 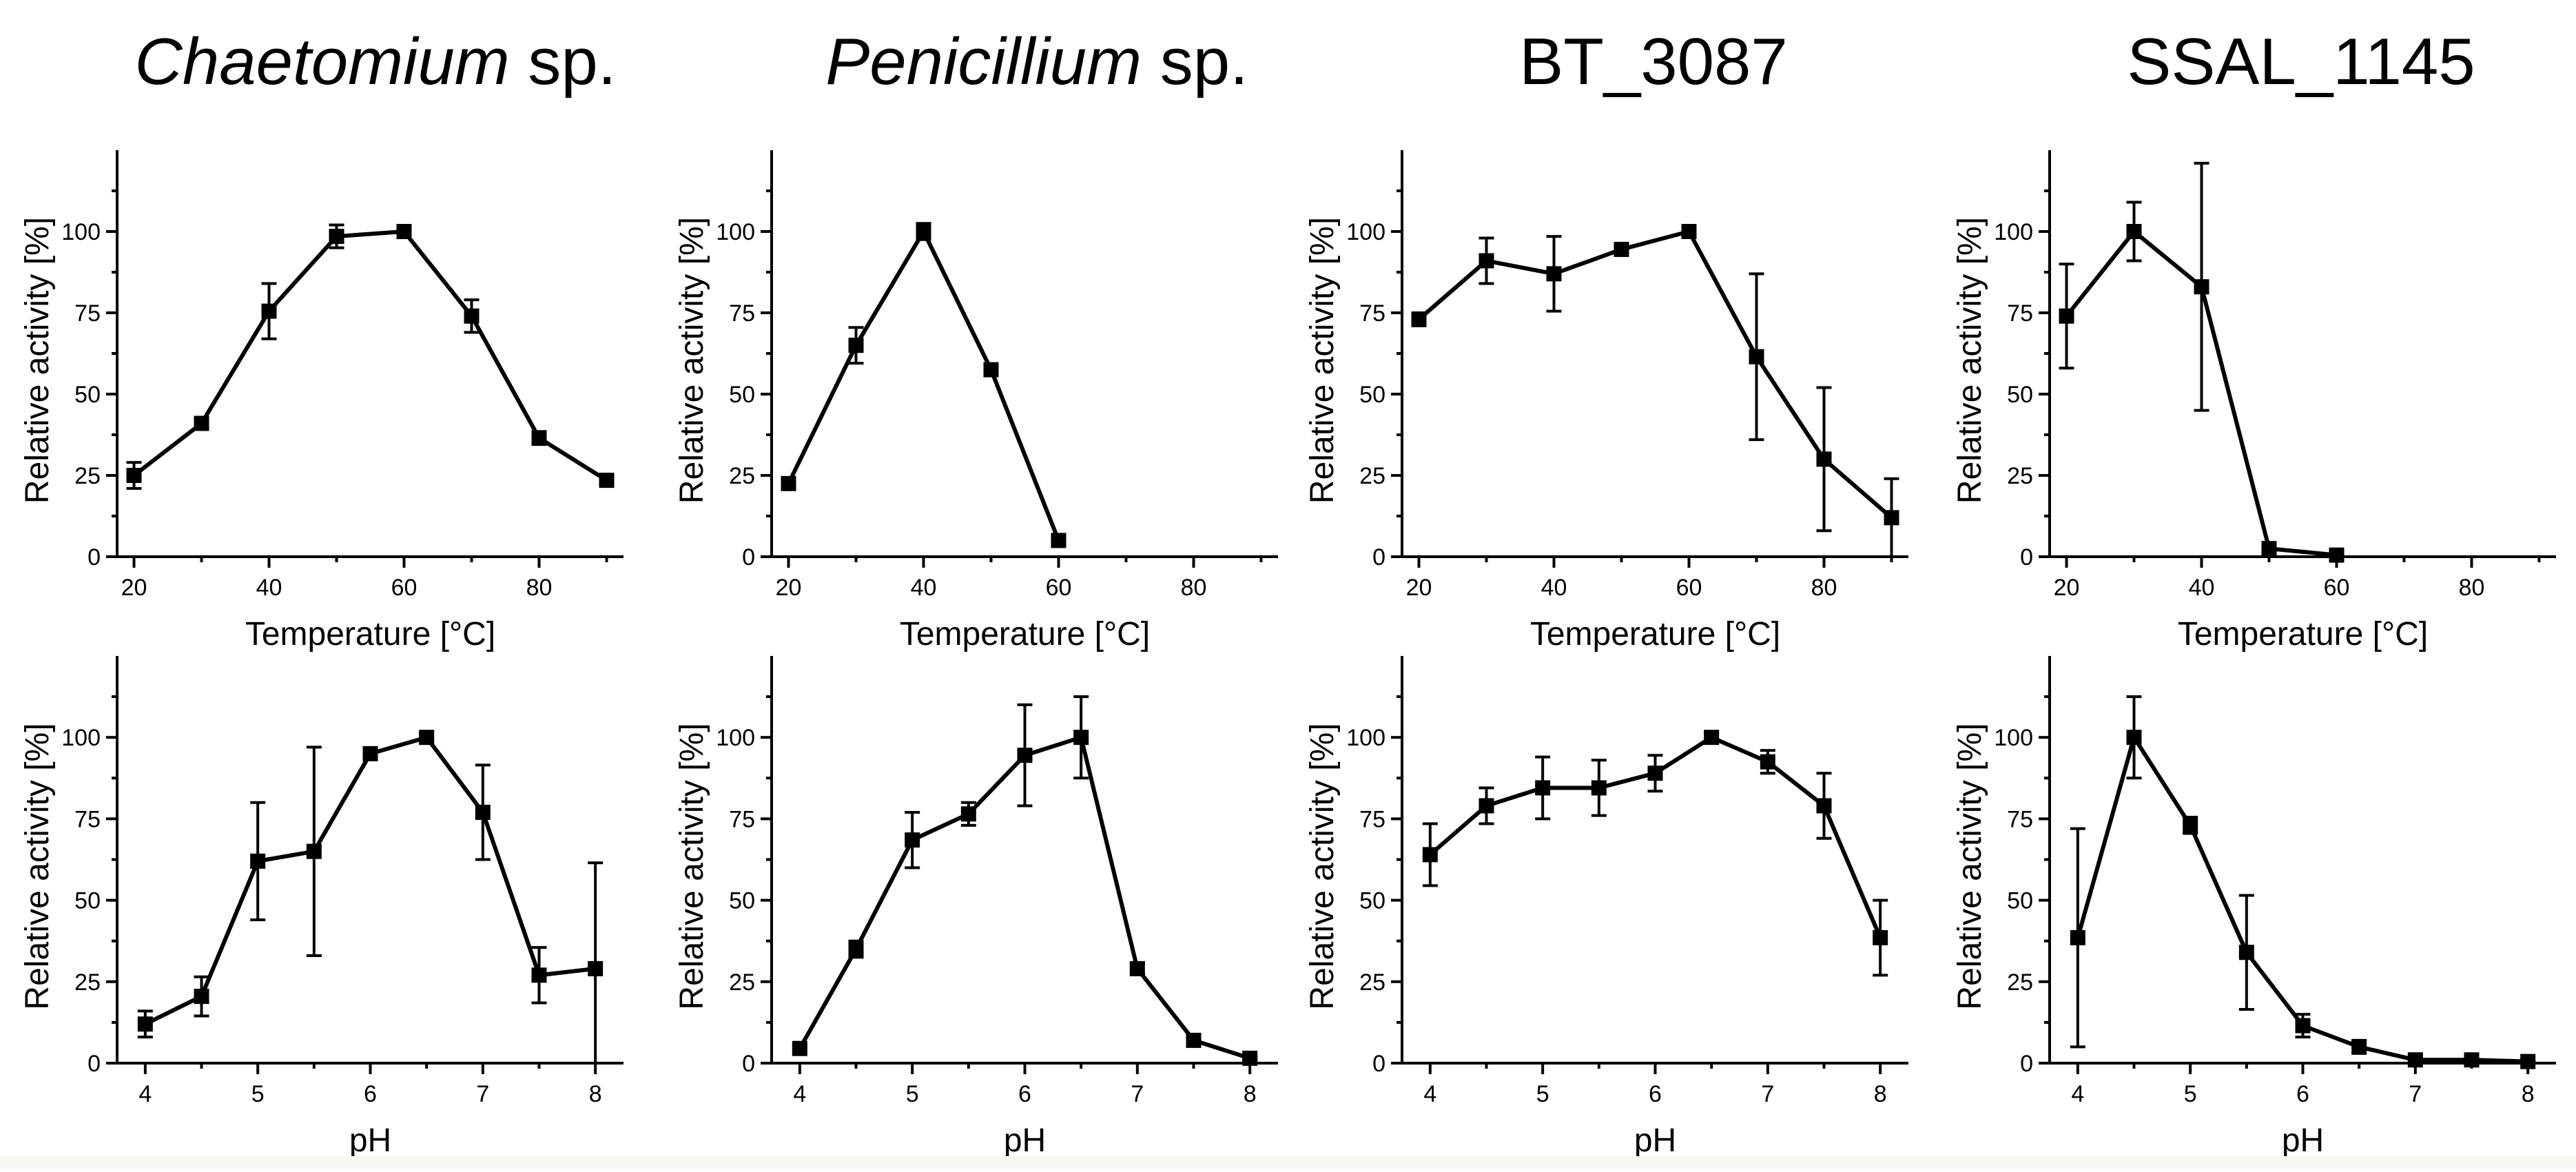 I want to click on column-title-plain: BT_3087, so click(x=1653, y=62).